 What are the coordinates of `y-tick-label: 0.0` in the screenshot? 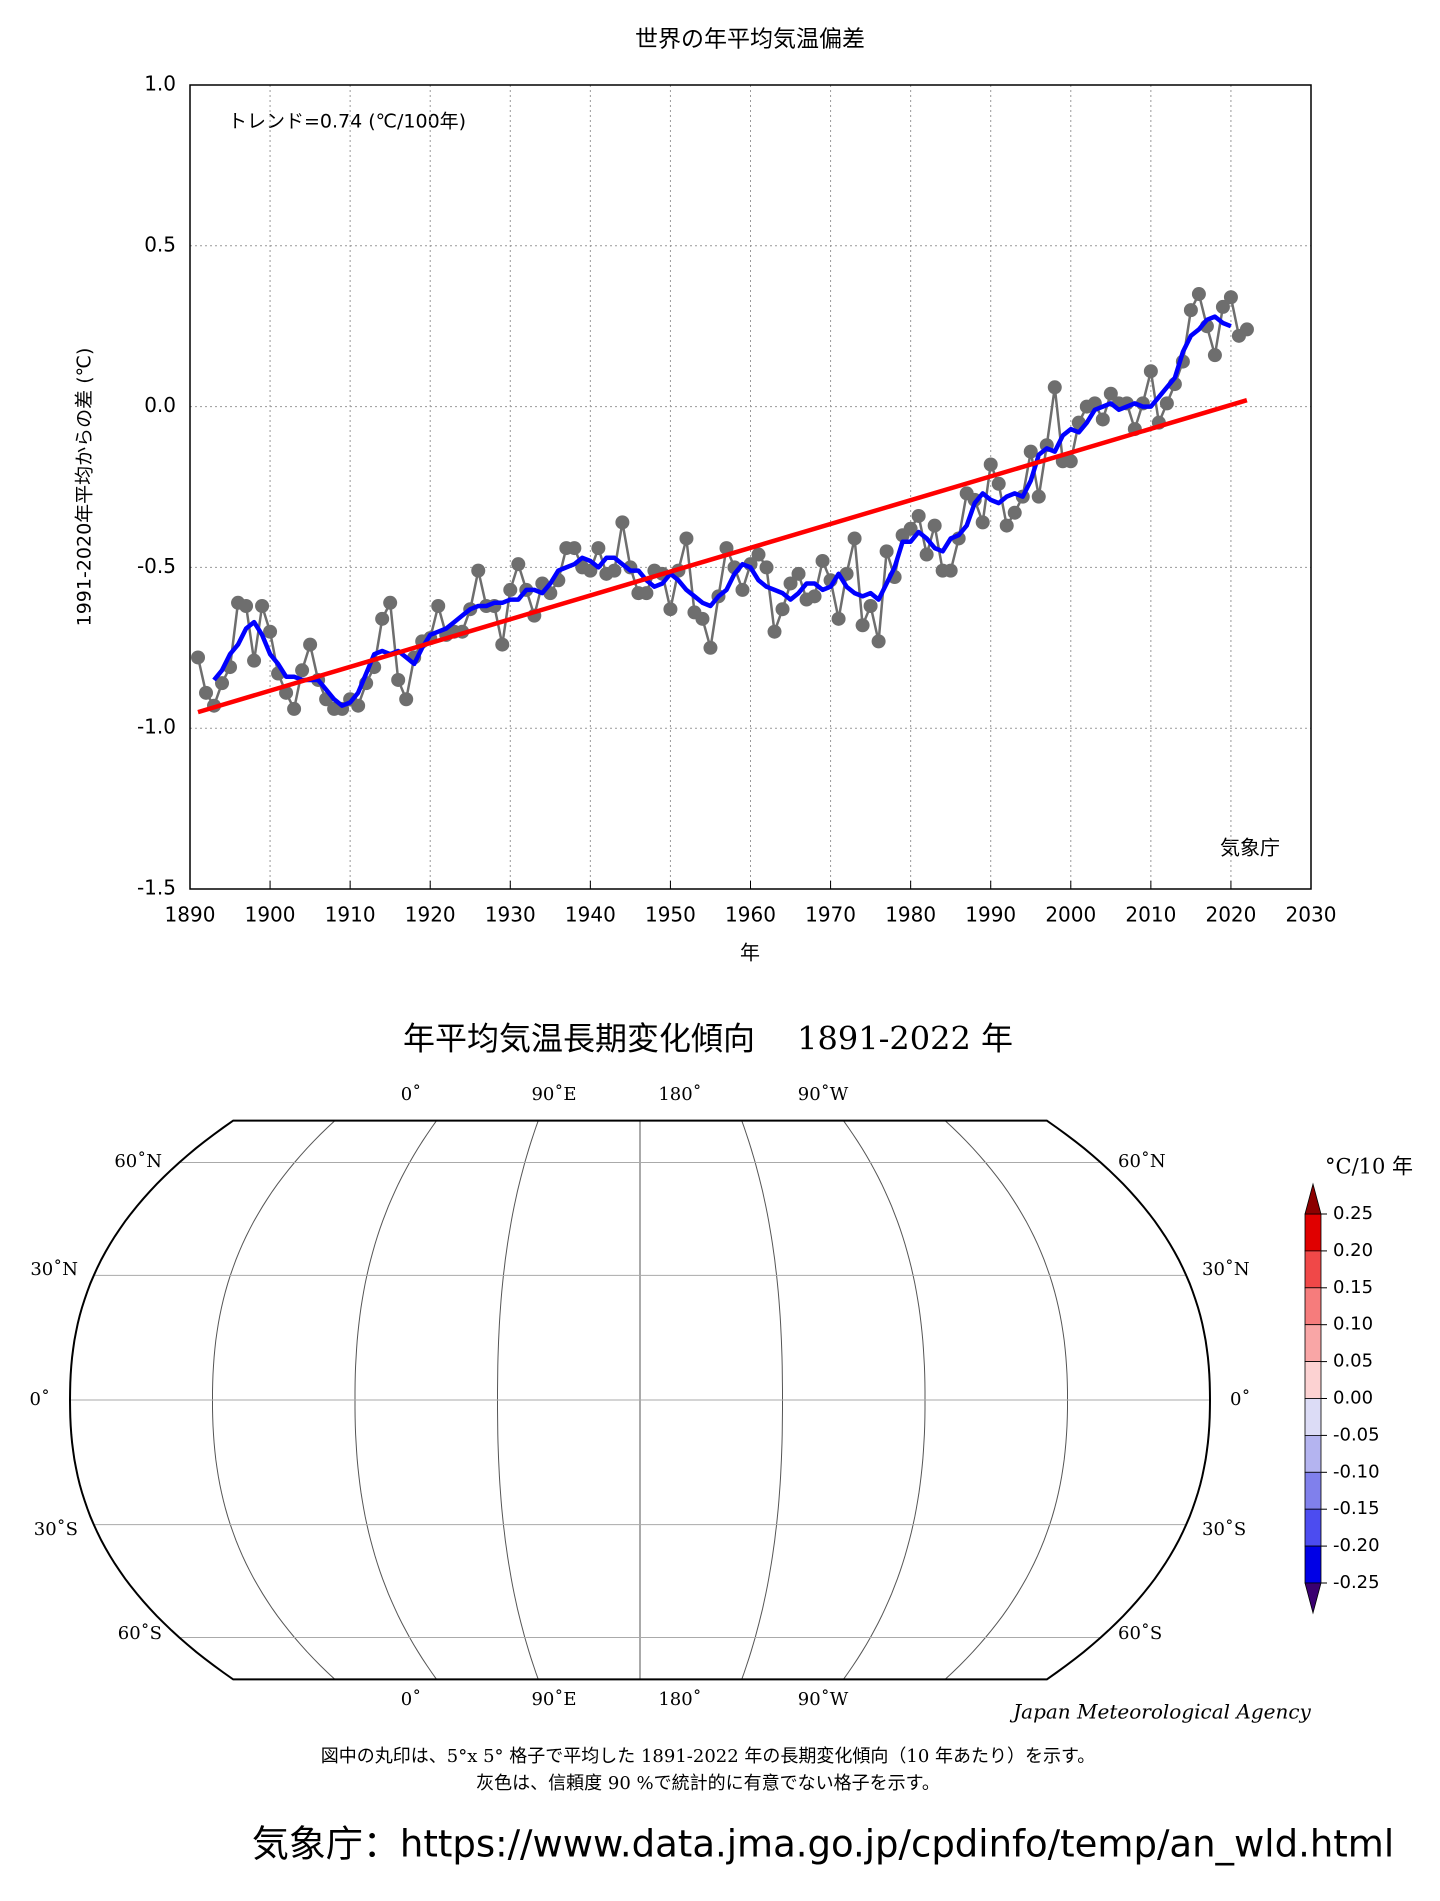 It's located at (160, 405).